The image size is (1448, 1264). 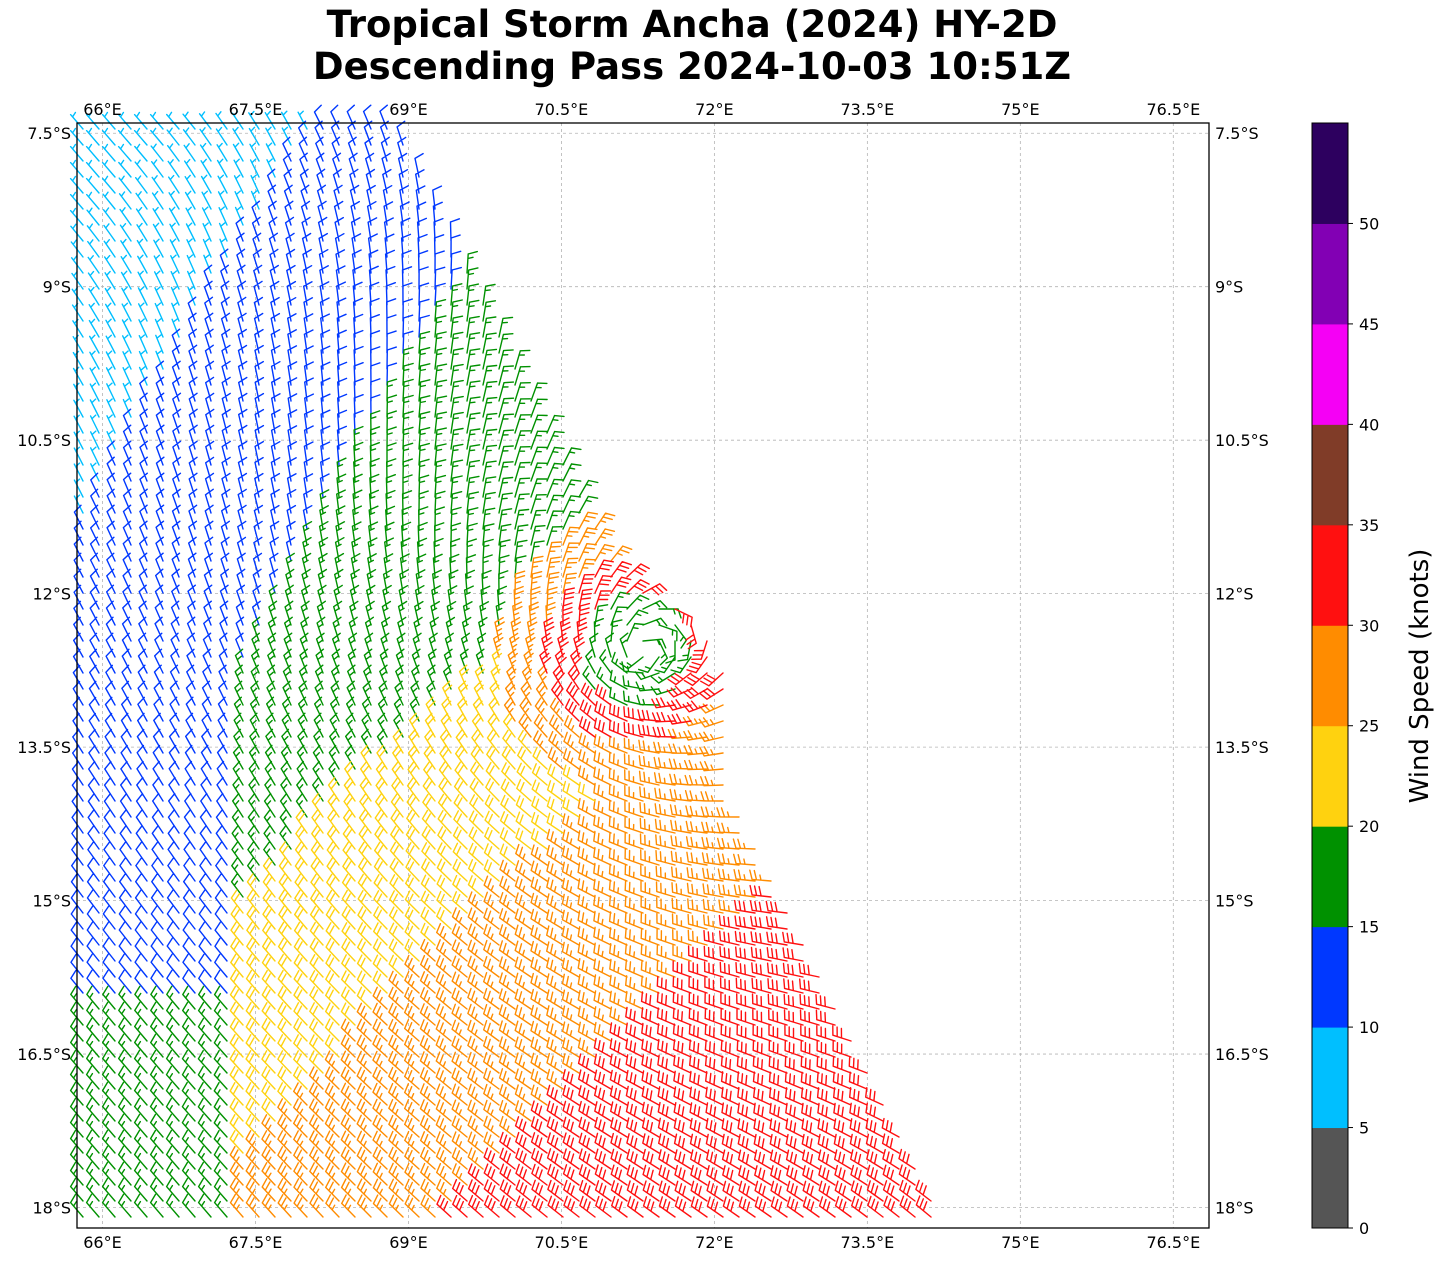 What do you see at coordinates (1369, 927) in the screenshot?
I see `colorbar-tick-label: 15` at bounding box center [1369, 927].